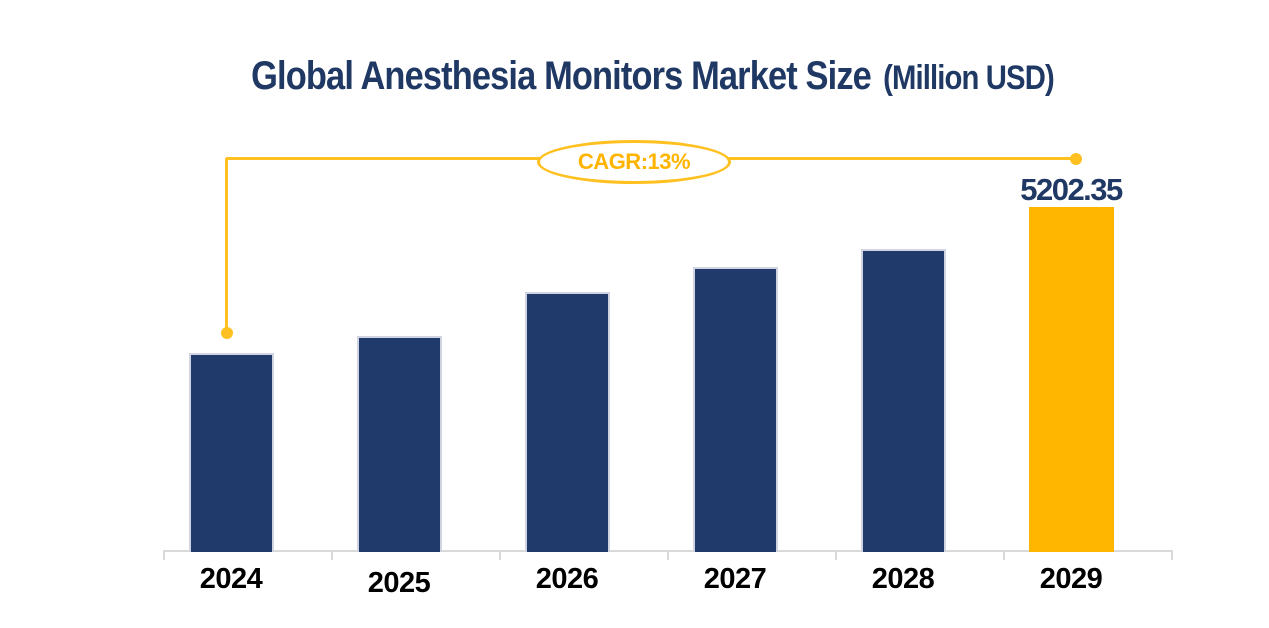 Image resolution: width=1269 pixels, height=628 pixels. What do you see at coordinates (1071, 579) in the screenshot?
I see `year-label-2029: 2029` at bounding box center [1071, 579].